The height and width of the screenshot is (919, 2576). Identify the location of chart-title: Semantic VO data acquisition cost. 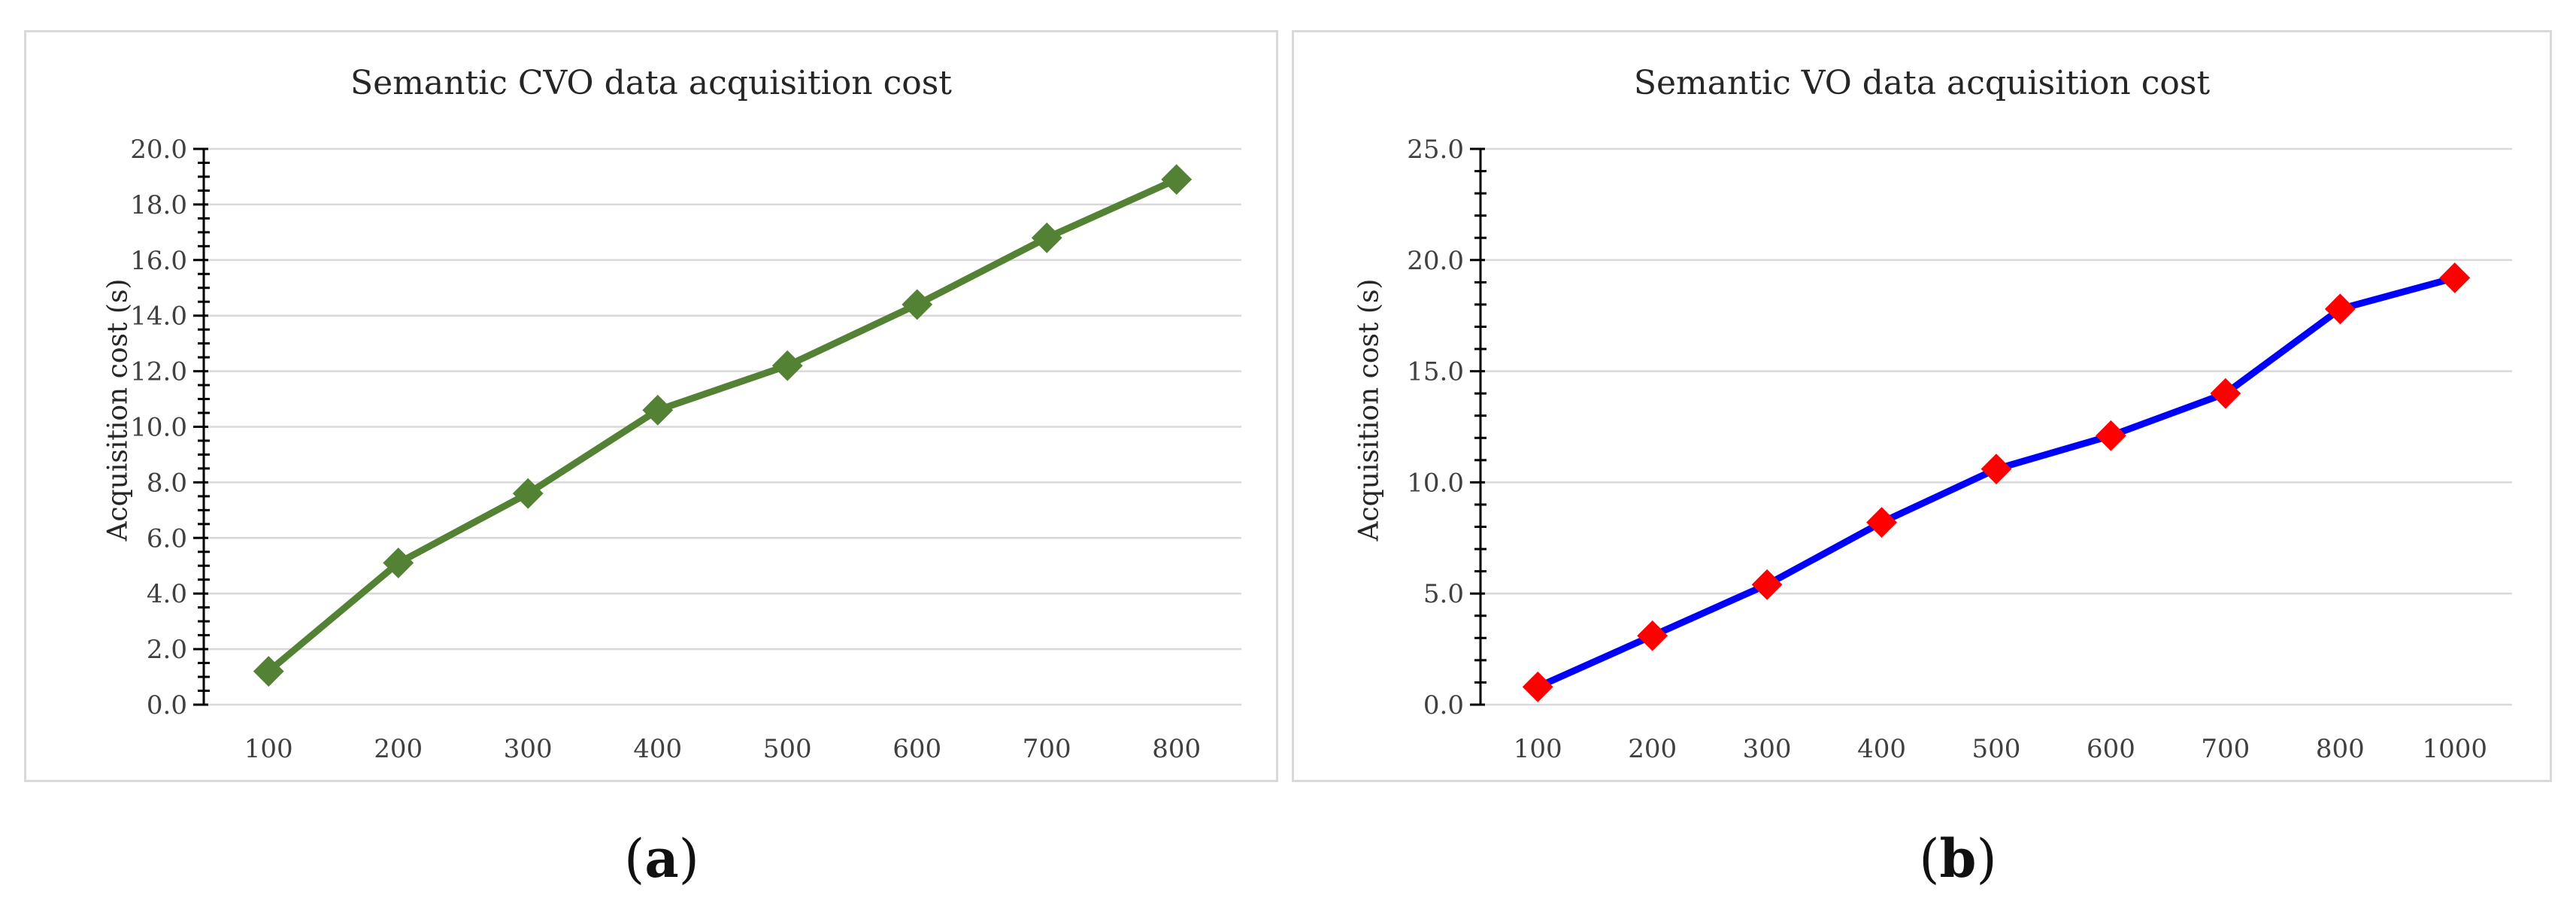
(1922, 83).